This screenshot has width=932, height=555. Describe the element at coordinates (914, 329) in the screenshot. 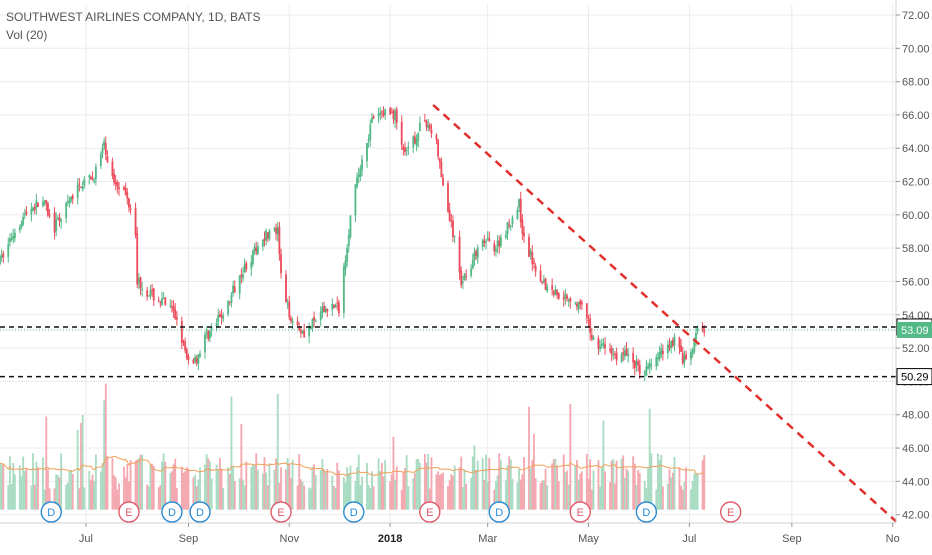

I see `last-price-badge` at that location.